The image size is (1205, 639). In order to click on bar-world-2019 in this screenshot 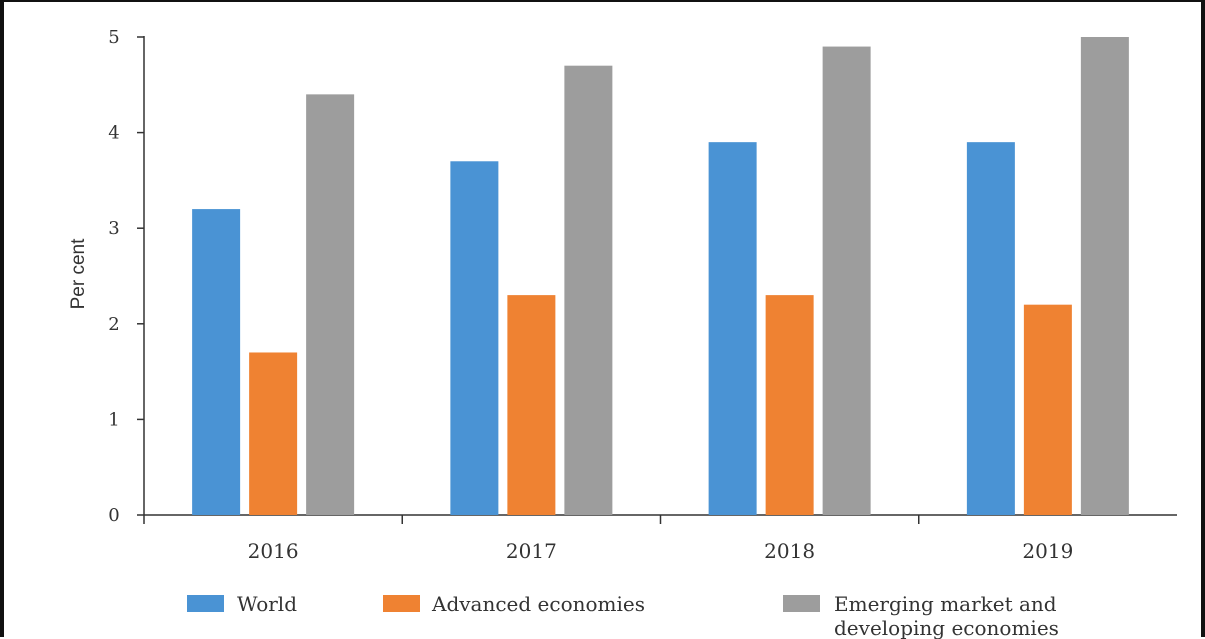, I will do `click(990, 328)`.